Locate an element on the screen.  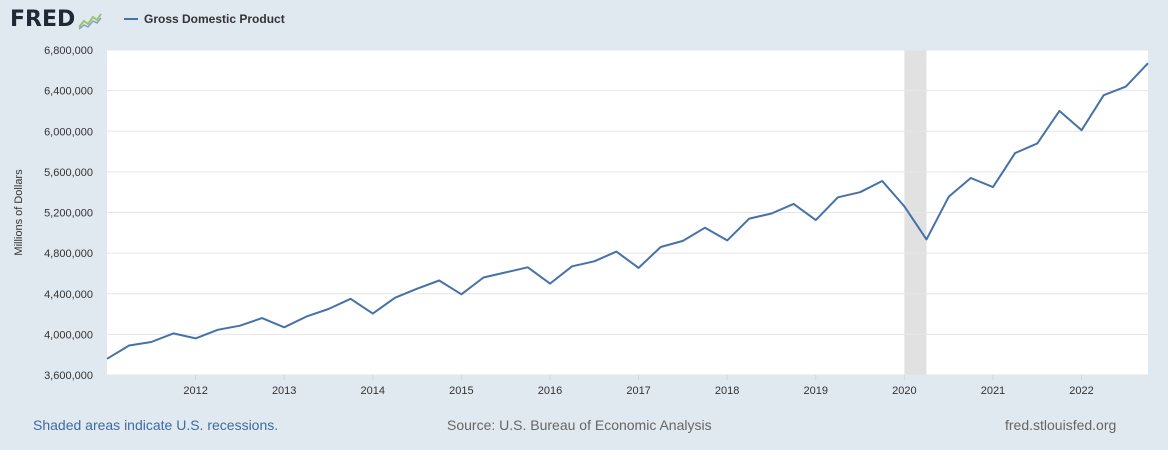
fred-logo-text: FRED is located at coordinates (43, 19).